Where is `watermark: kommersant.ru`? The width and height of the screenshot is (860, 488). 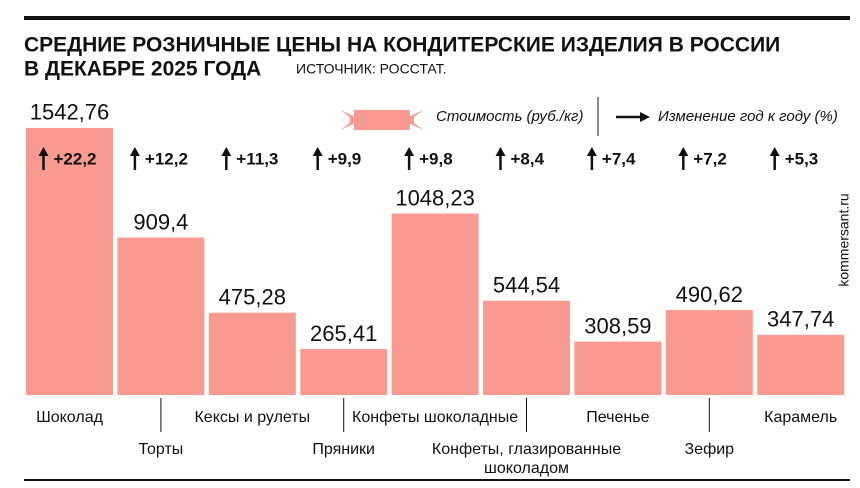
watermark: kommersant.ru is located at coordinates (844, 239).